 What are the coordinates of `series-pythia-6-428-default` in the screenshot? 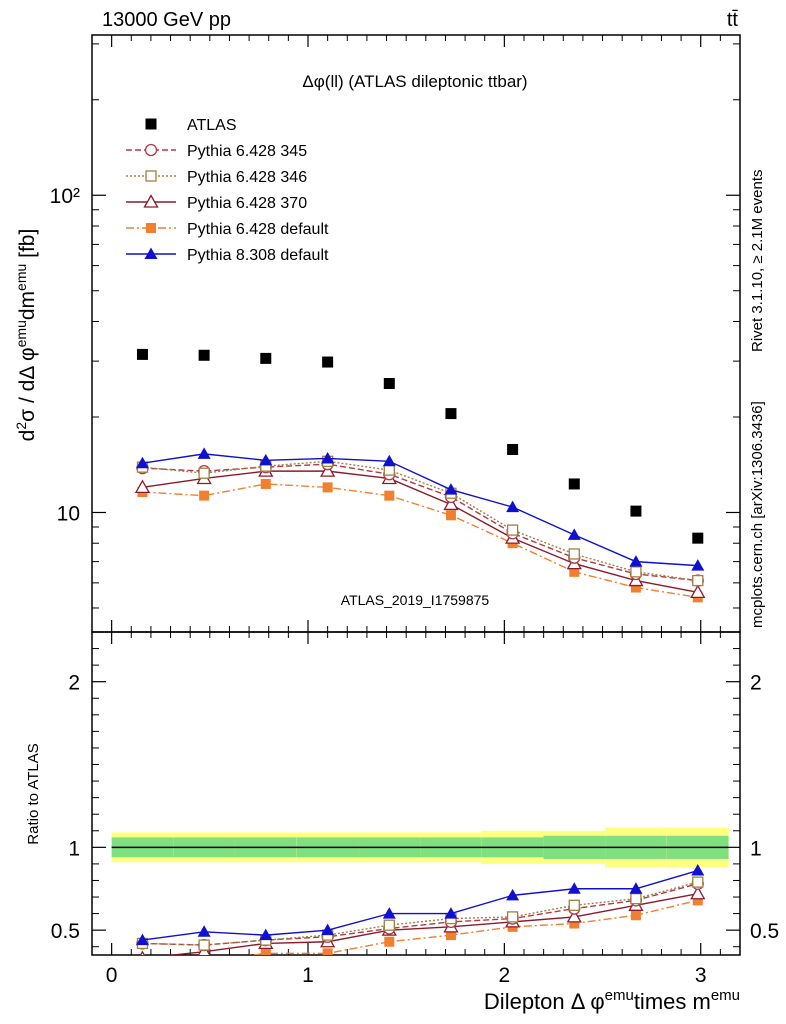 It's located at (420, 540).